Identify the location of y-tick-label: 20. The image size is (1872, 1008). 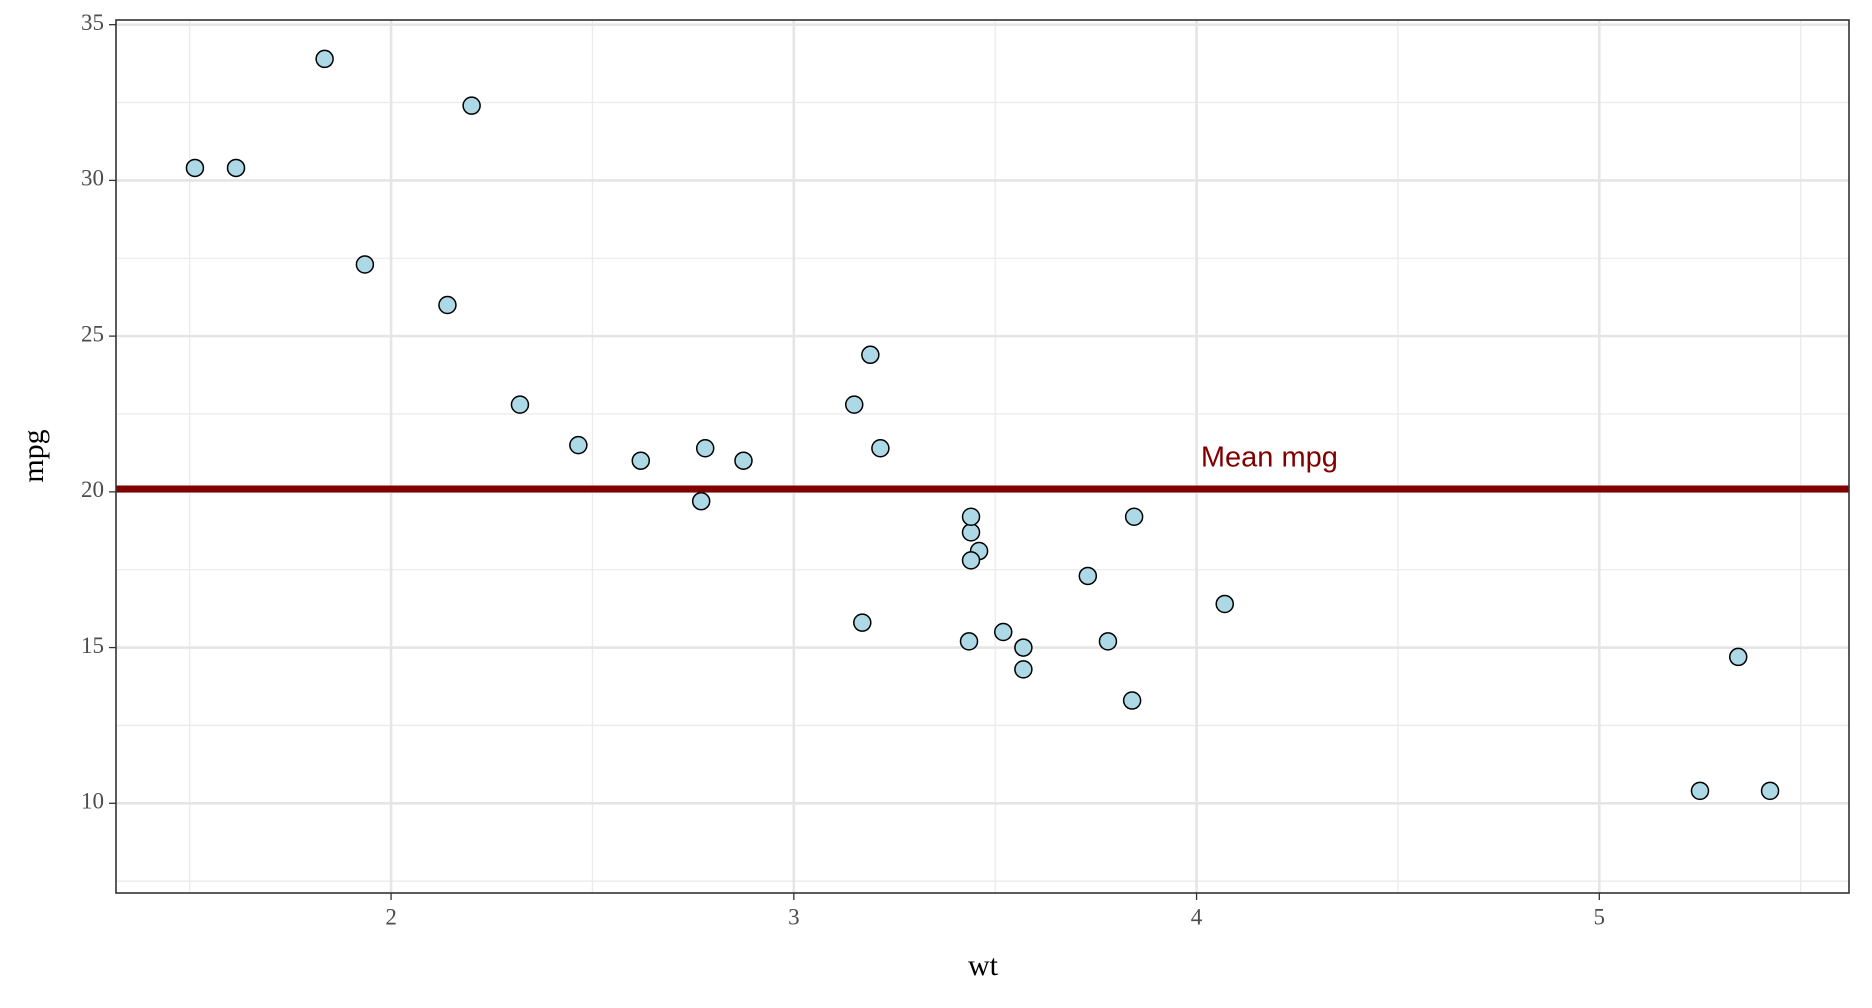
(92, 489).